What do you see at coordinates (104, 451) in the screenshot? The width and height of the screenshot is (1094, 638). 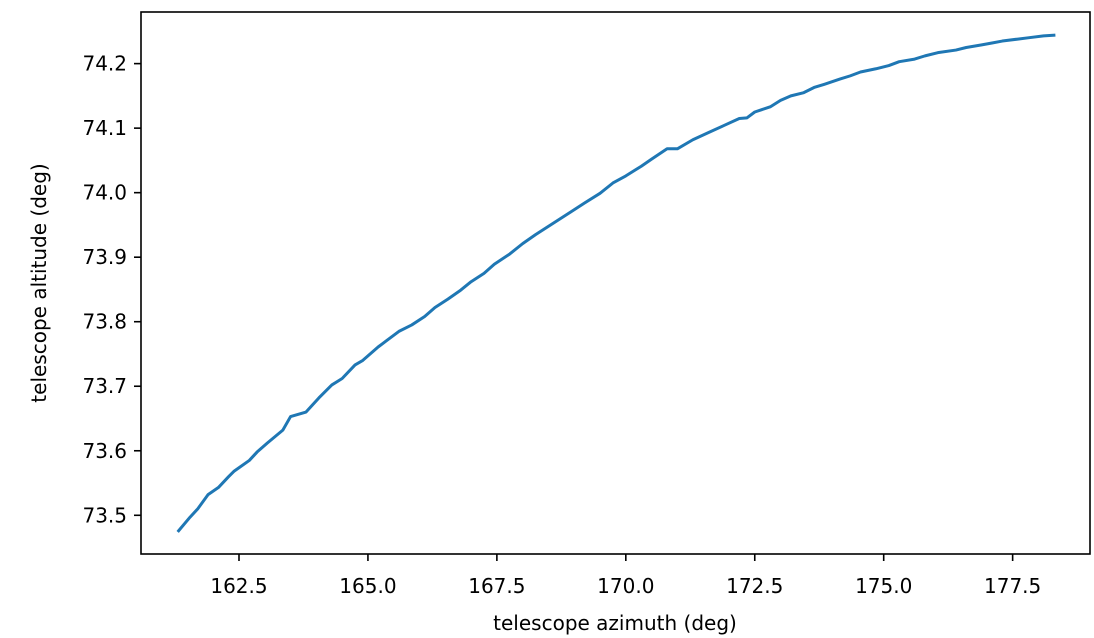 I see `y-tick-label: 73.6` at bounding box center [104, 451].